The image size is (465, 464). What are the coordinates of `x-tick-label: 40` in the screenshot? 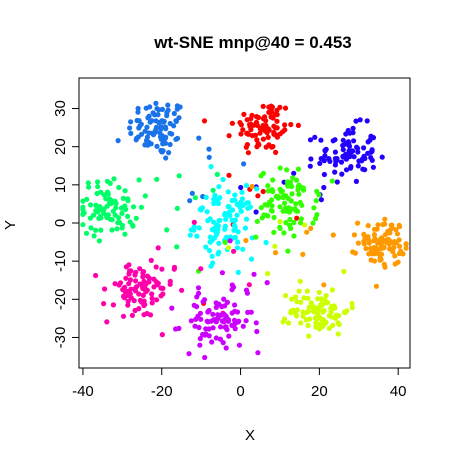 It's located at (398, 391).